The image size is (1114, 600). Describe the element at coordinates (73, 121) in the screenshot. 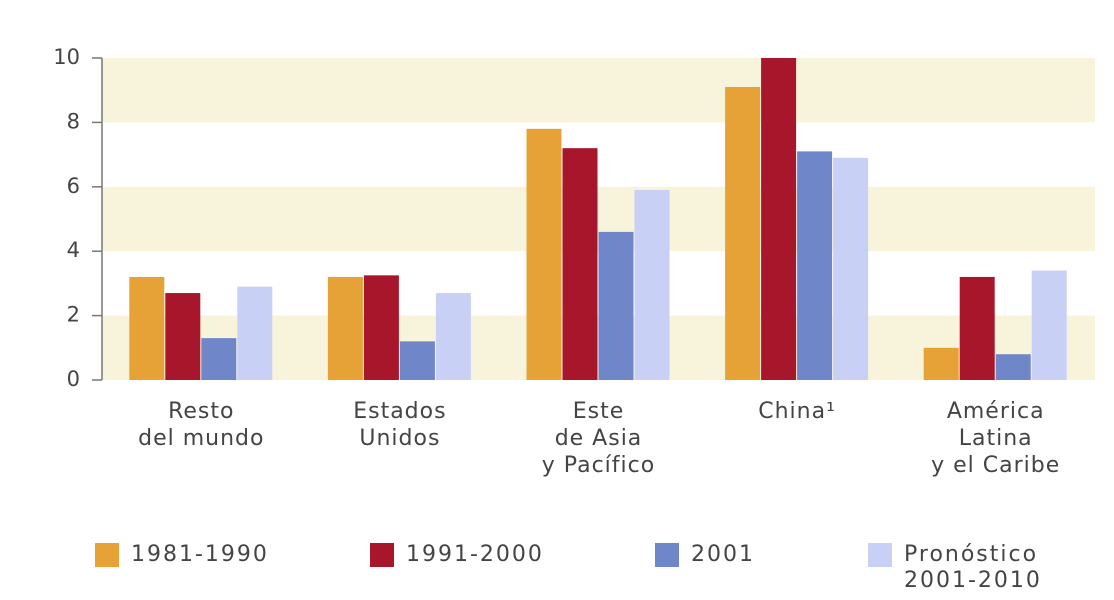

I see `y-tick-label: 8` at that location.